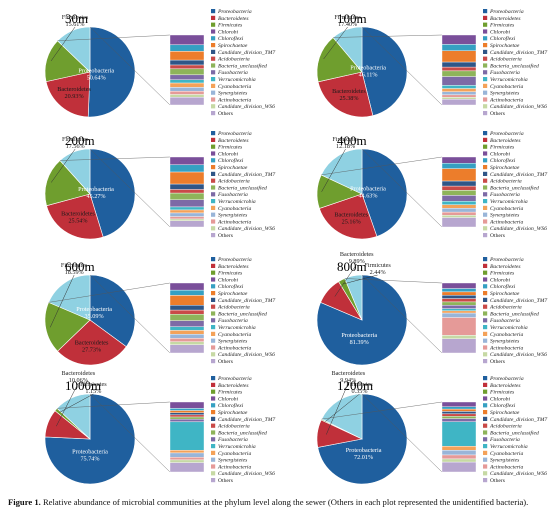 This screenshot has height=526, width=554. Describe the element at coordinates (91, 350) in the screenshot. I see `slice-percent: 27.73%` at that location.